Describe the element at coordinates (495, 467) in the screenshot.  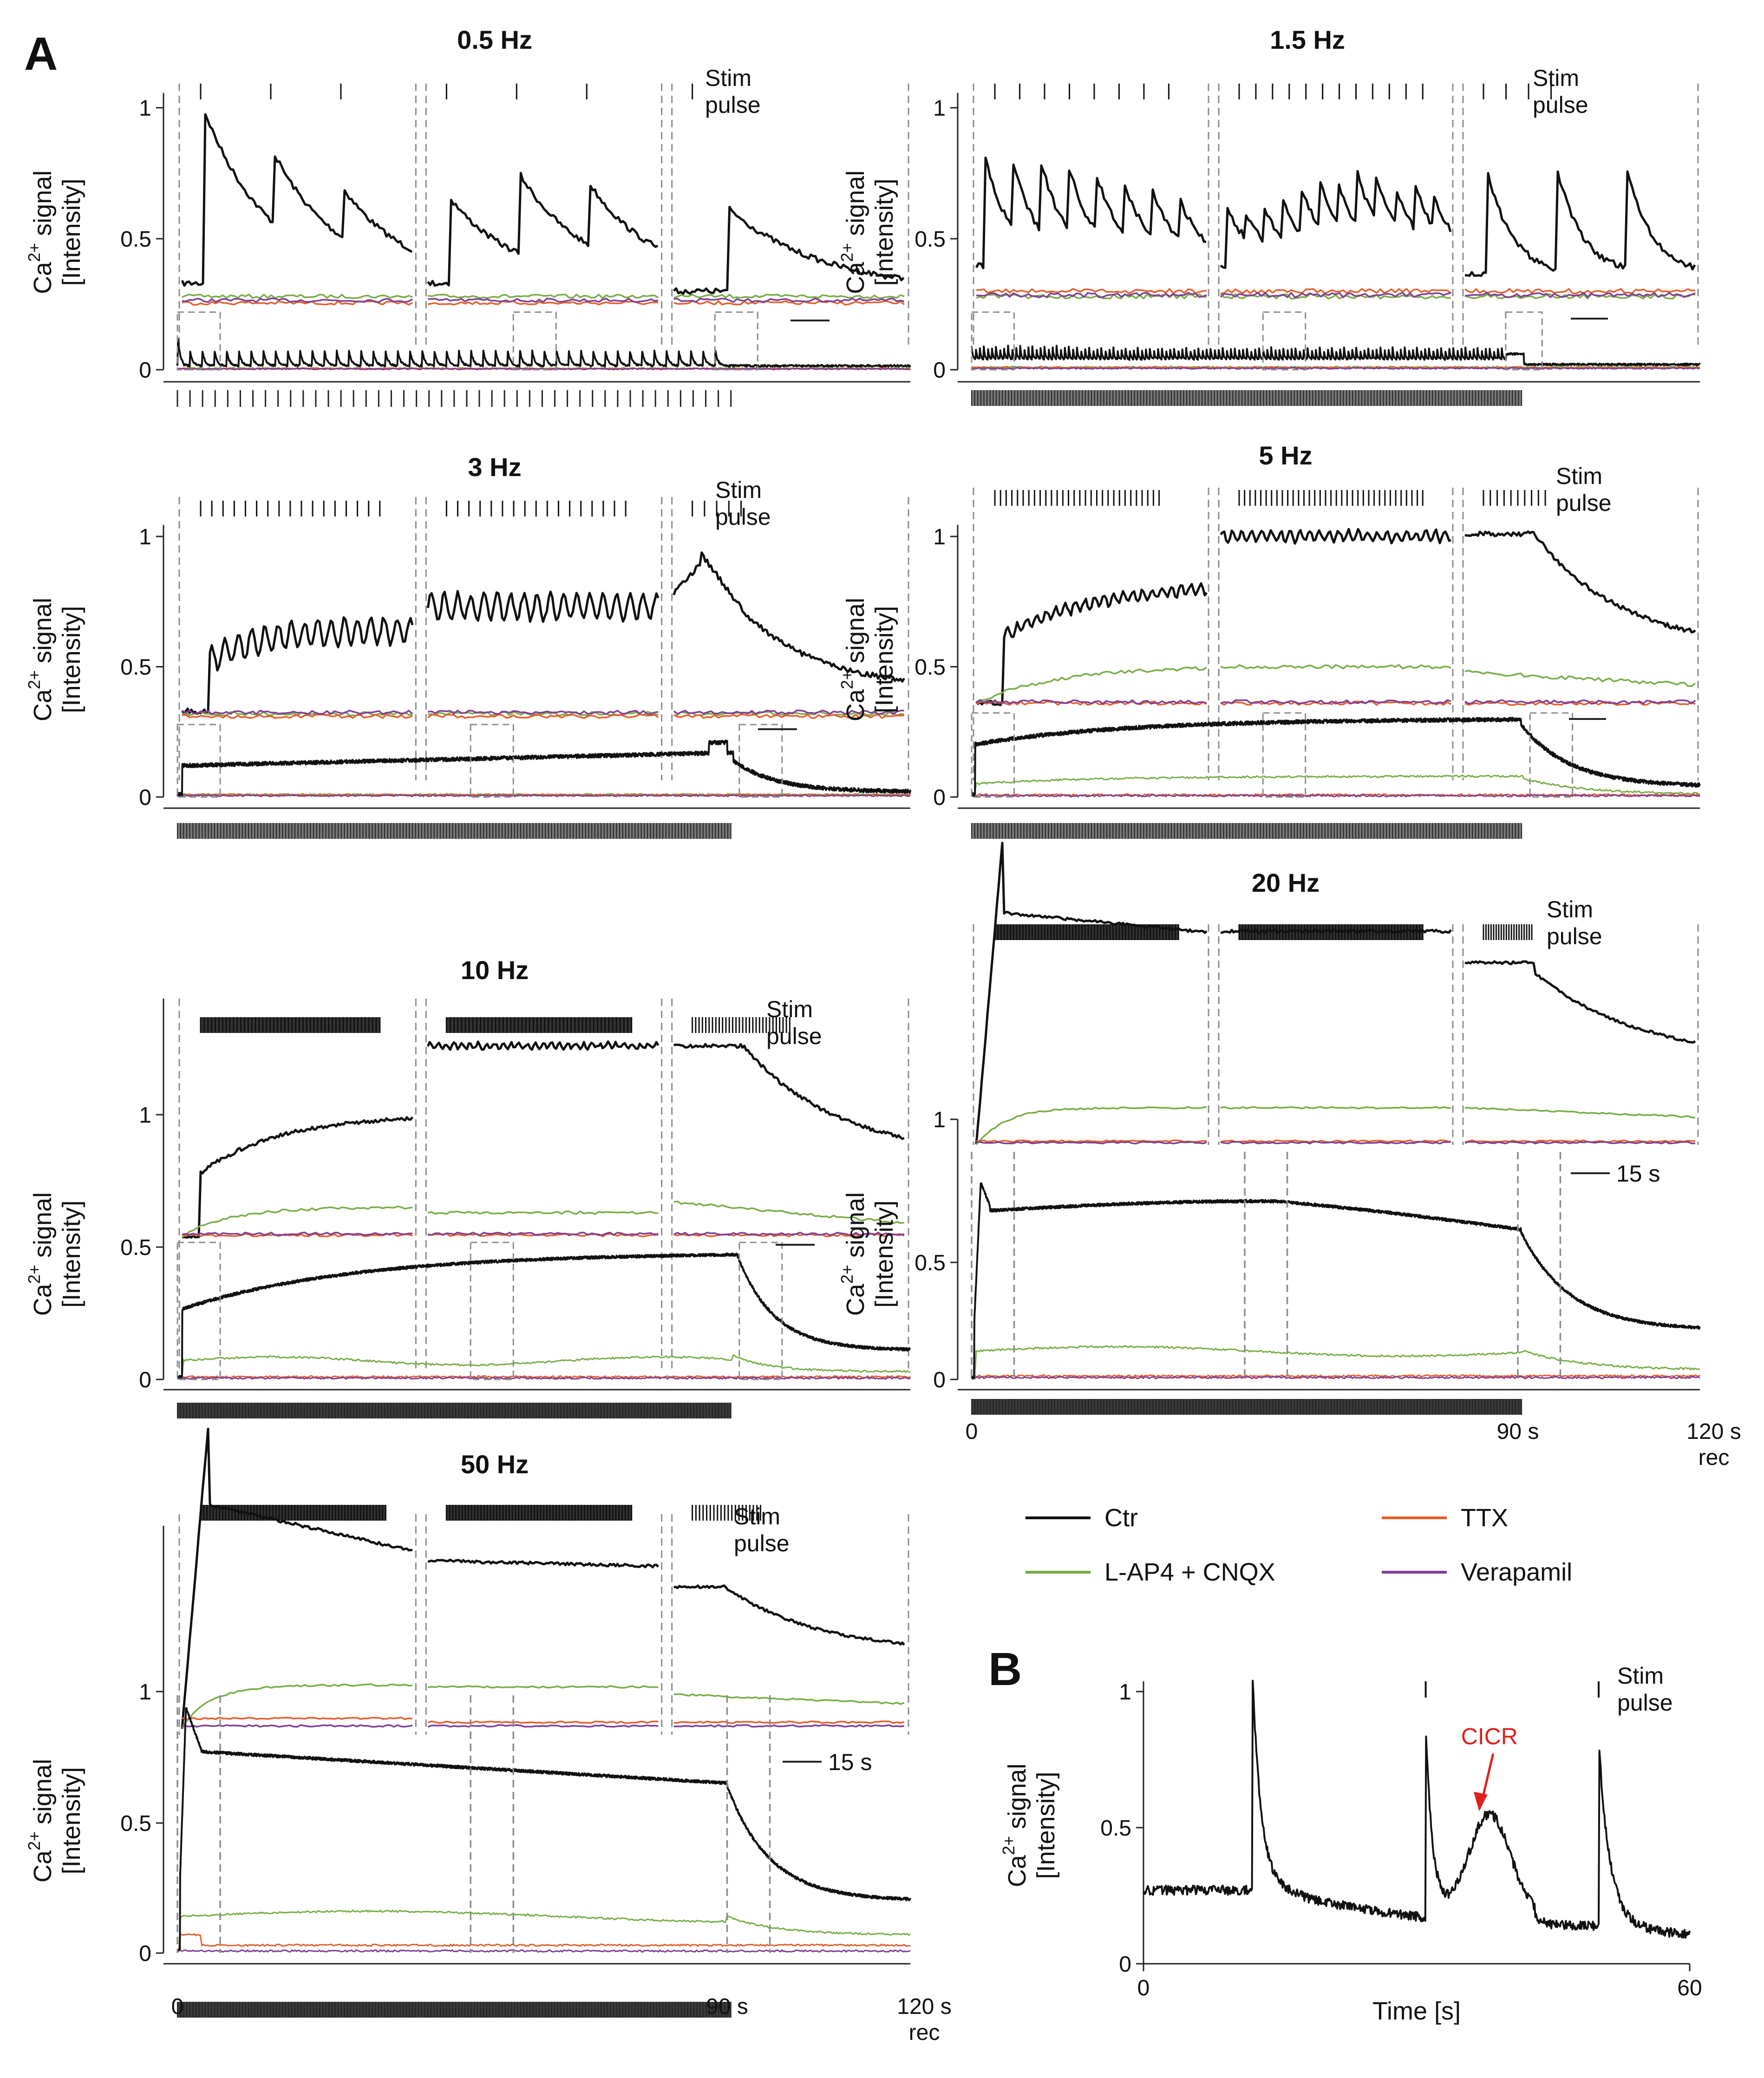
I see `panel-title: 3 Hz` at that location.